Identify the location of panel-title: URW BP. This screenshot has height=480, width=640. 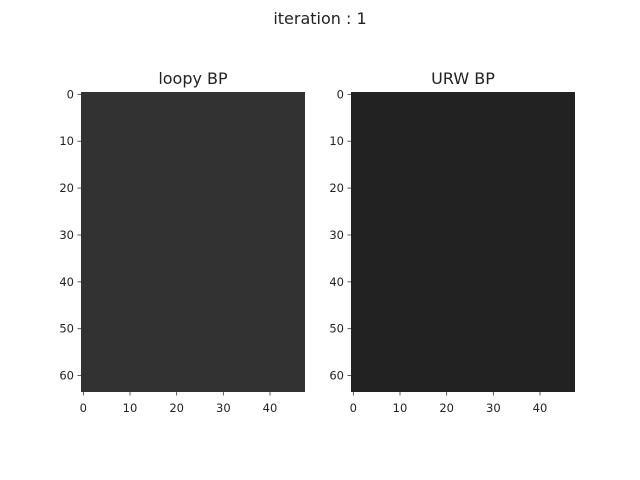
(463, 78).